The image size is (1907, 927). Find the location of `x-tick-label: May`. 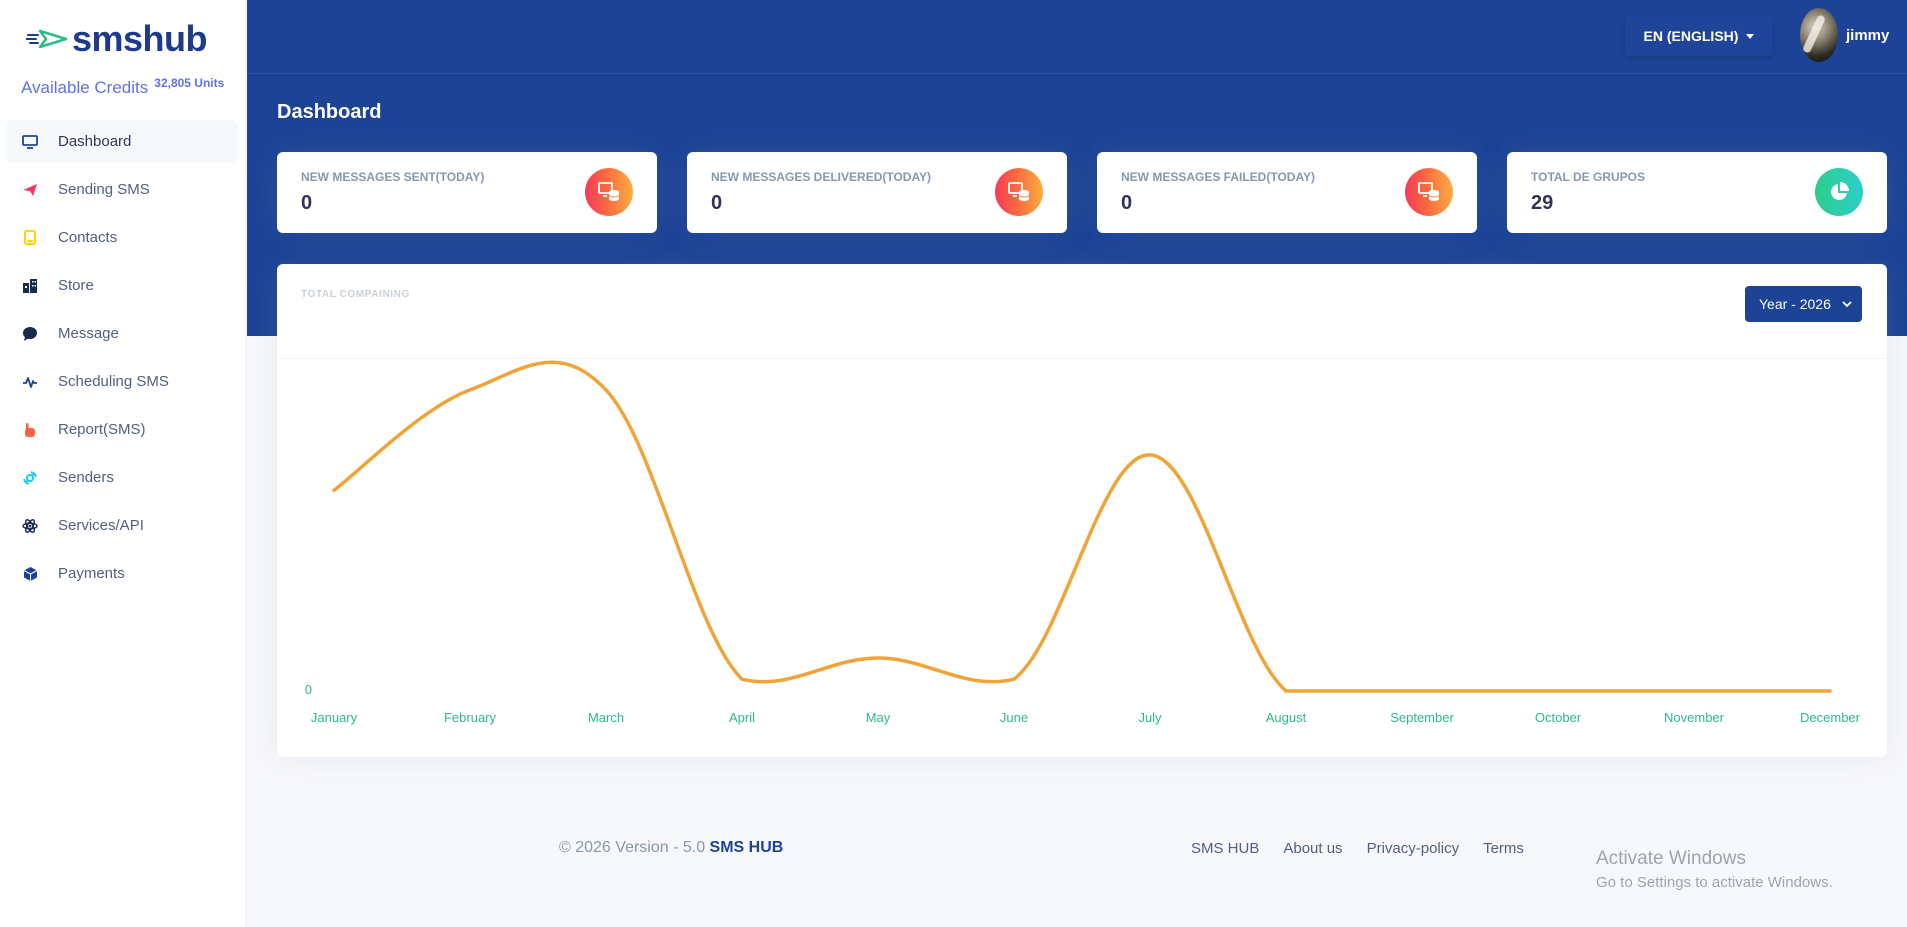

x-tick-label: May is located at coordinates (878, 717).